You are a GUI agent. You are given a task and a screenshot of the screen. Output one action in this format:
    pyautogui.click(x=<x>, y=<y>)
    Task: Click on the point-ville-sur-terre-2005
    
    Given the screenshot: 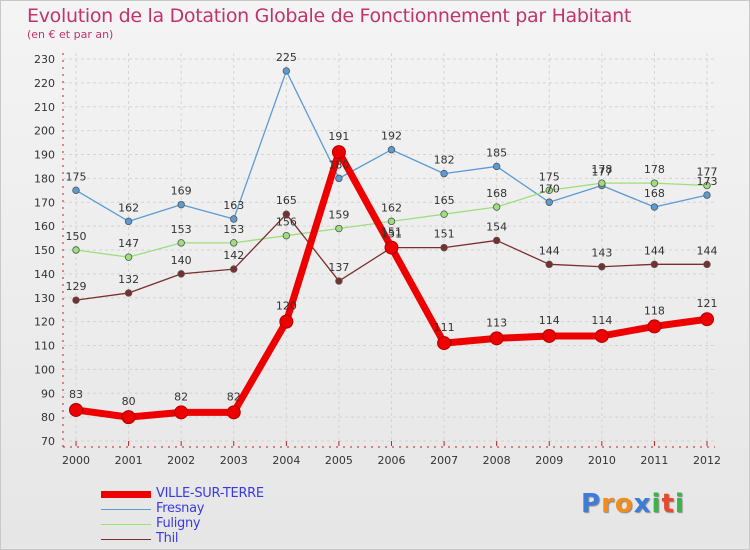 What is the action you would take?
    pyautogui.click(x=338, y=152)
    